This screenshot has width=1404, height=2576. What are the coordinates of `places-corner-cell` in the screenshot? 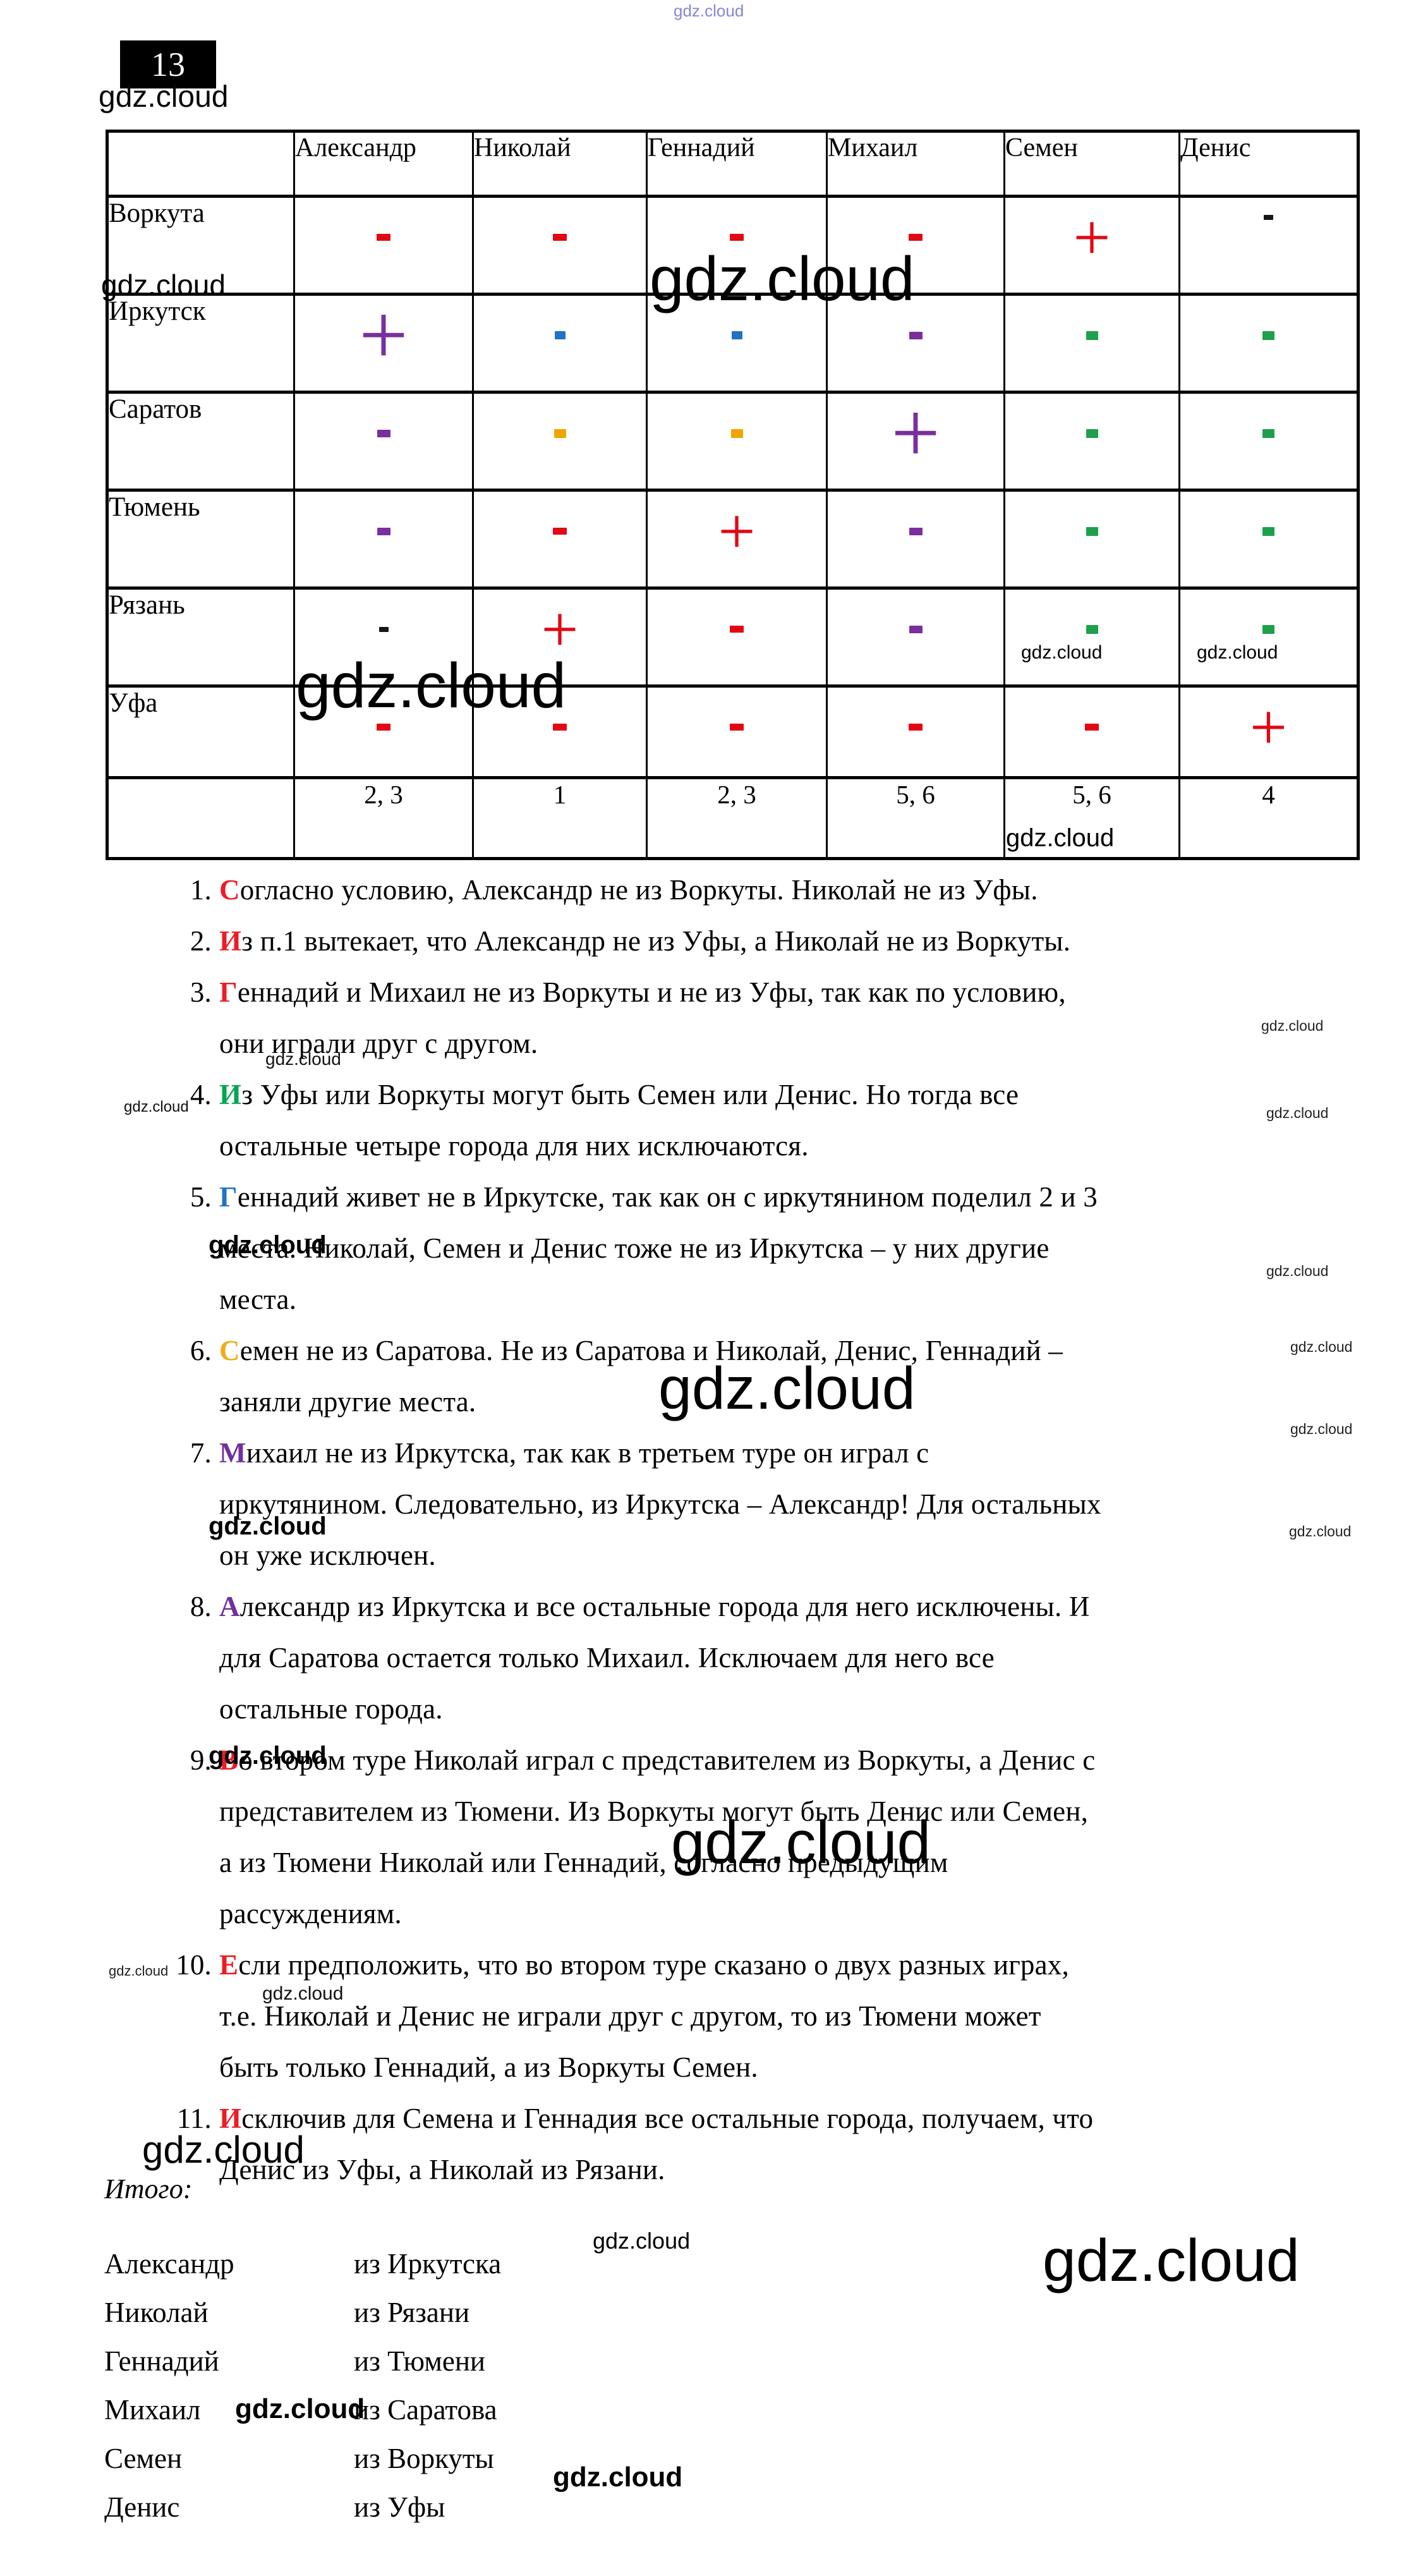 It's located at (200, 818).